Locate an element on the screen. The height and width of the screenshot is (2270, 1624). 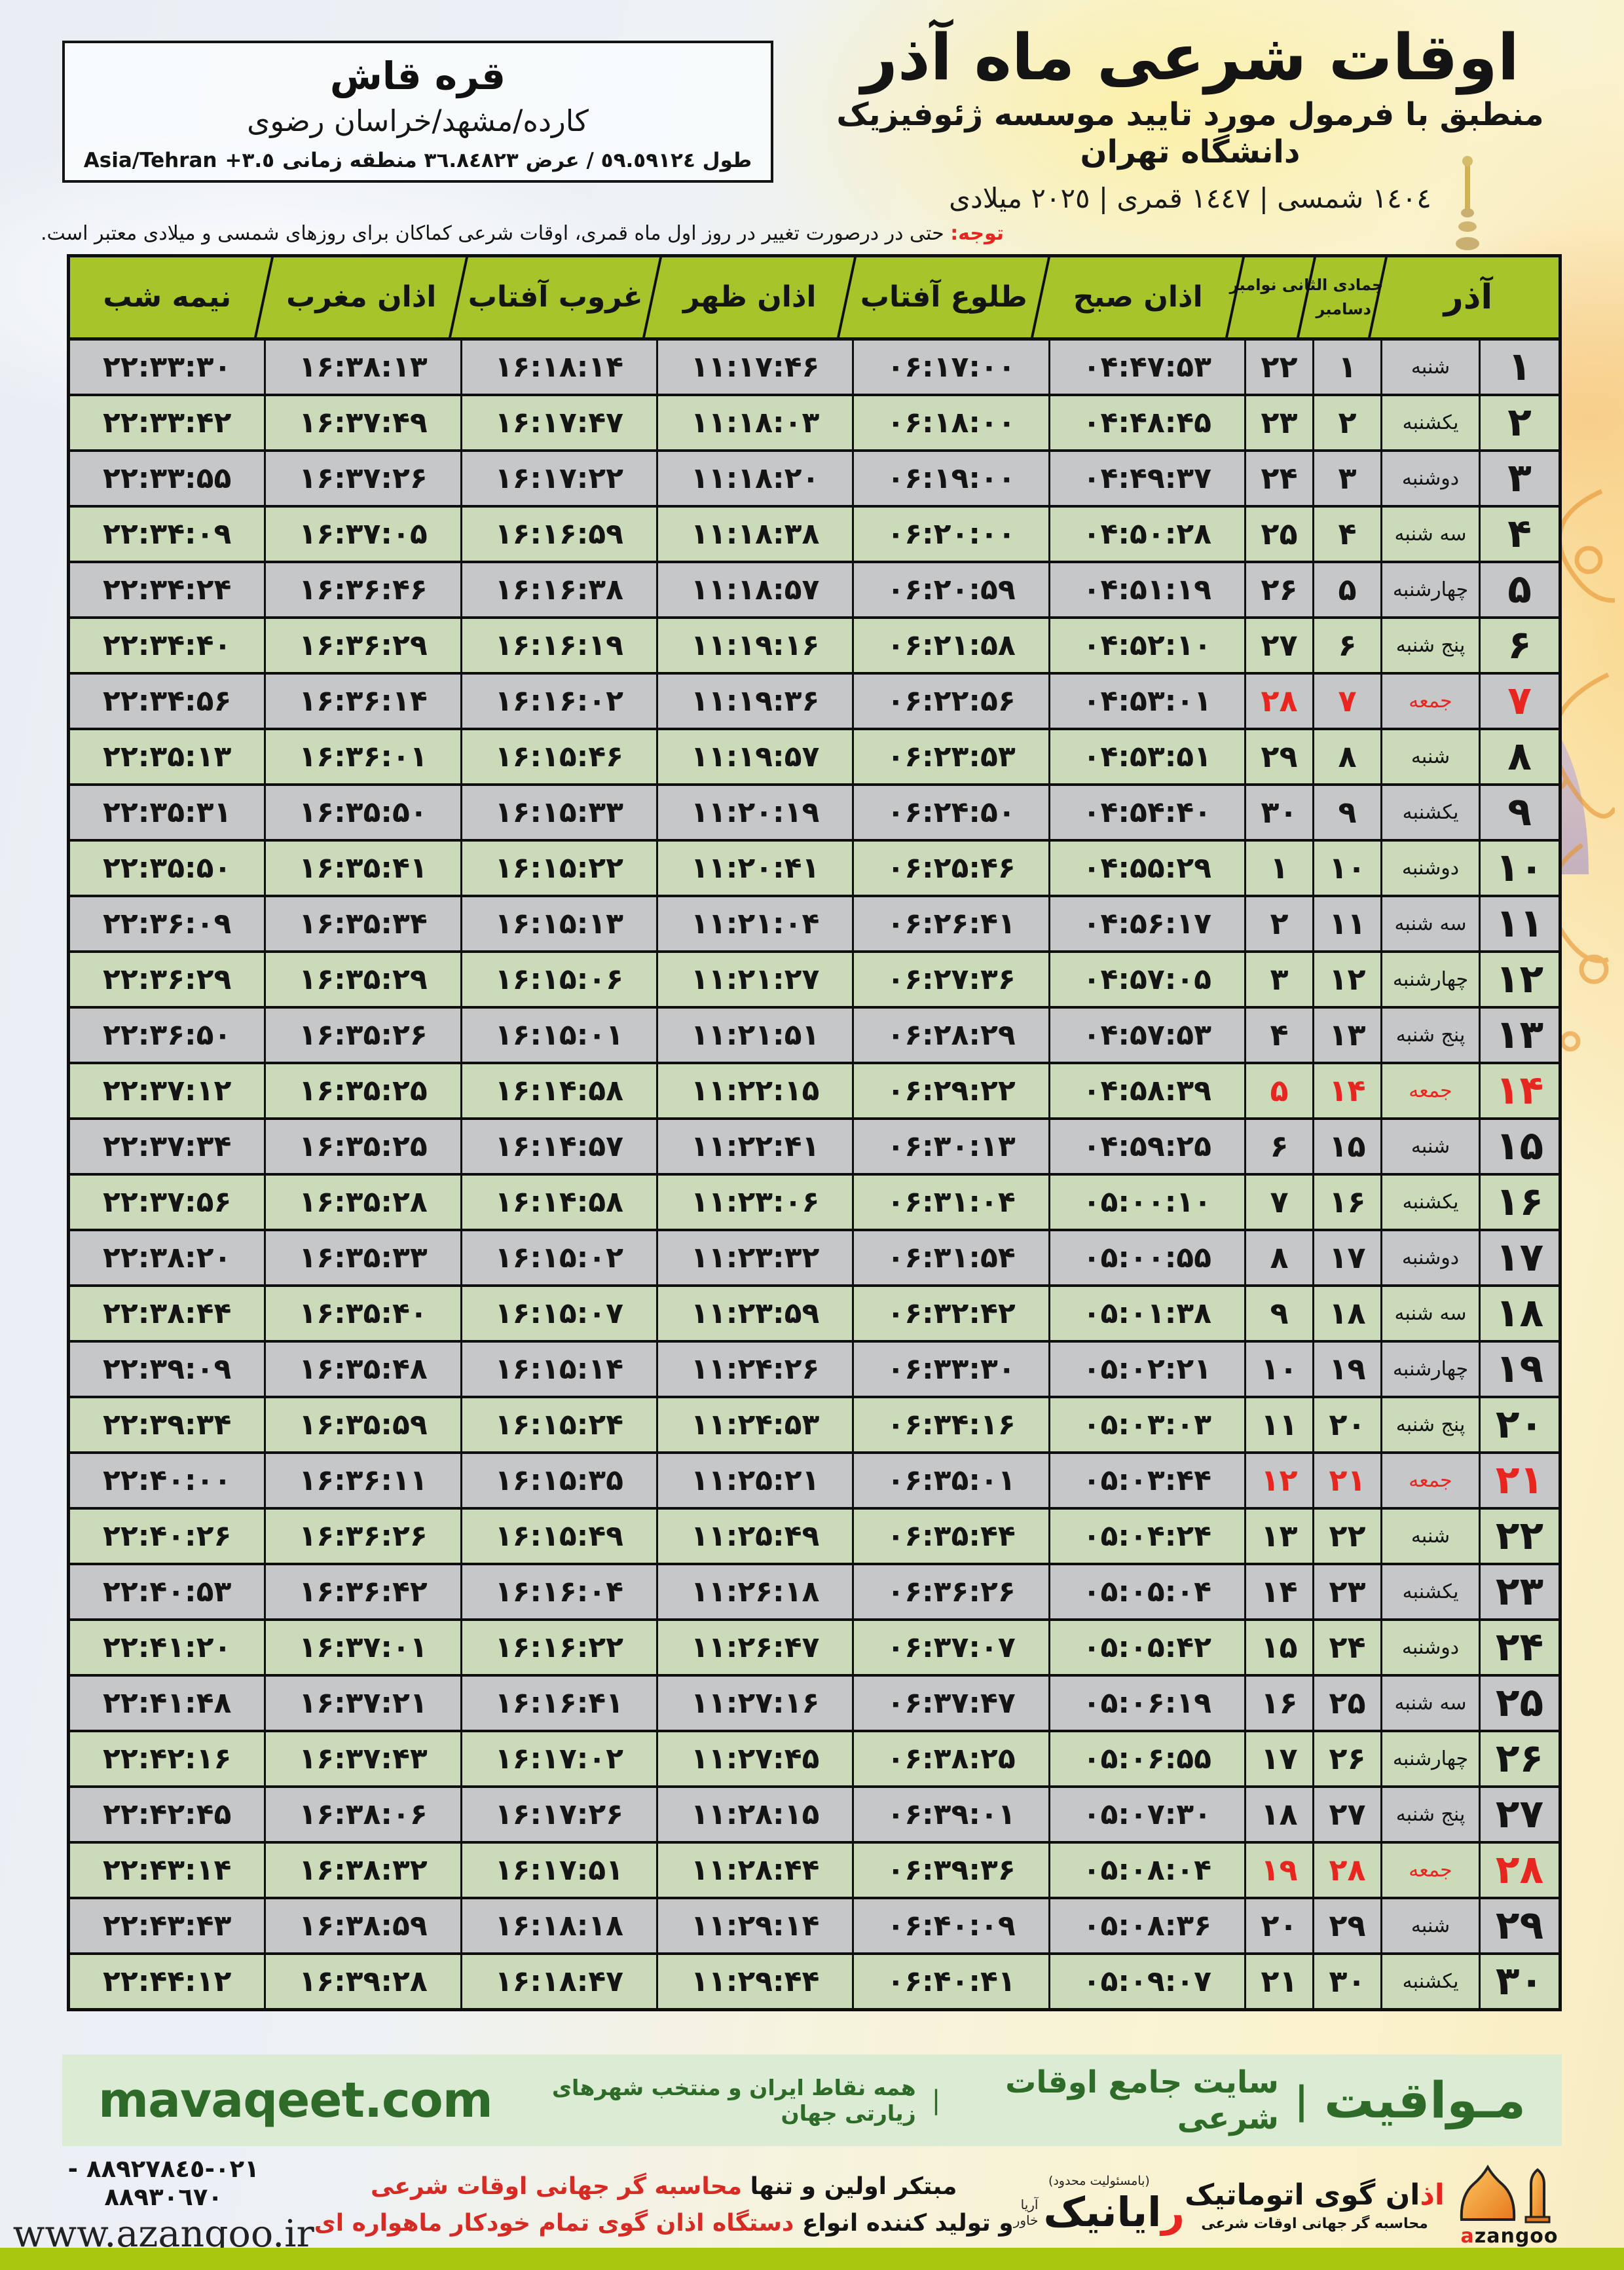
fajr-time: ۰۴:۵۳:۵۱ is located at coordinates (1146, 756).